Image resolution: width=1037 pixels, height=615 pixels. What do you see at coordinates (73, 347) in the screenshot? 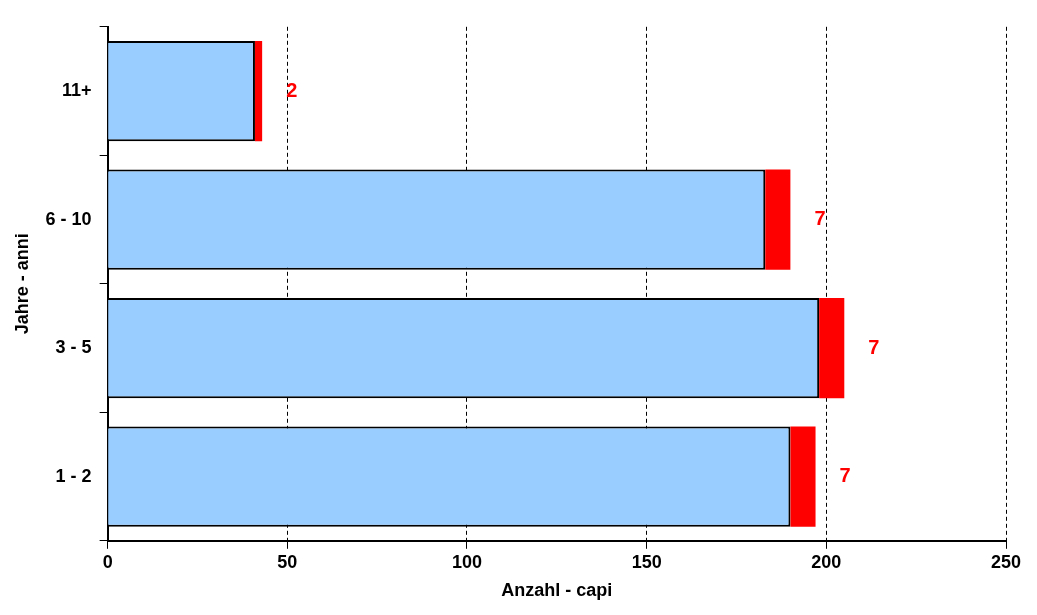
I see `y-tick-label: 3 - 5` at bounding box center [73, 347].